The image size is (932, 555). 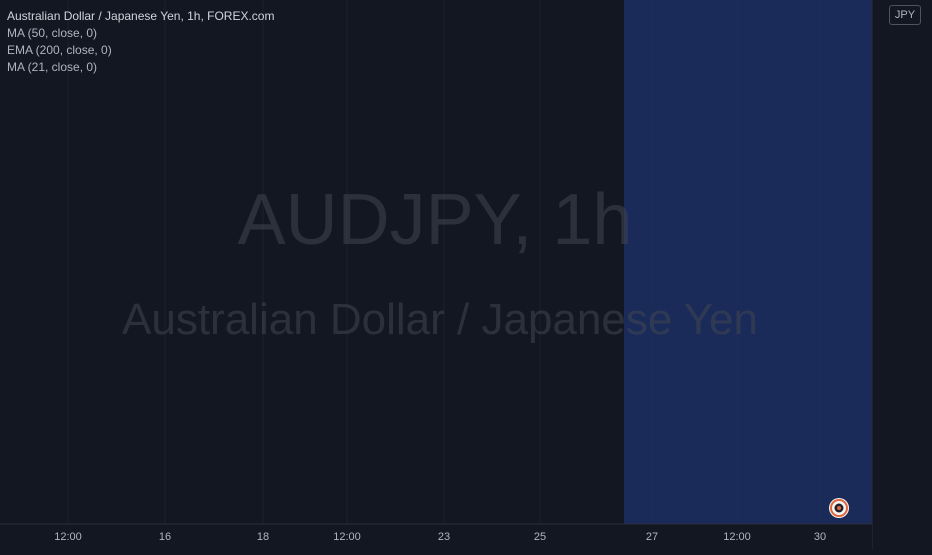 What do you see at coordinates (435, 220) in the screenshot?
I see `watermark-symbol: AUDJPY, 1h` at bounding box center [435, 220].